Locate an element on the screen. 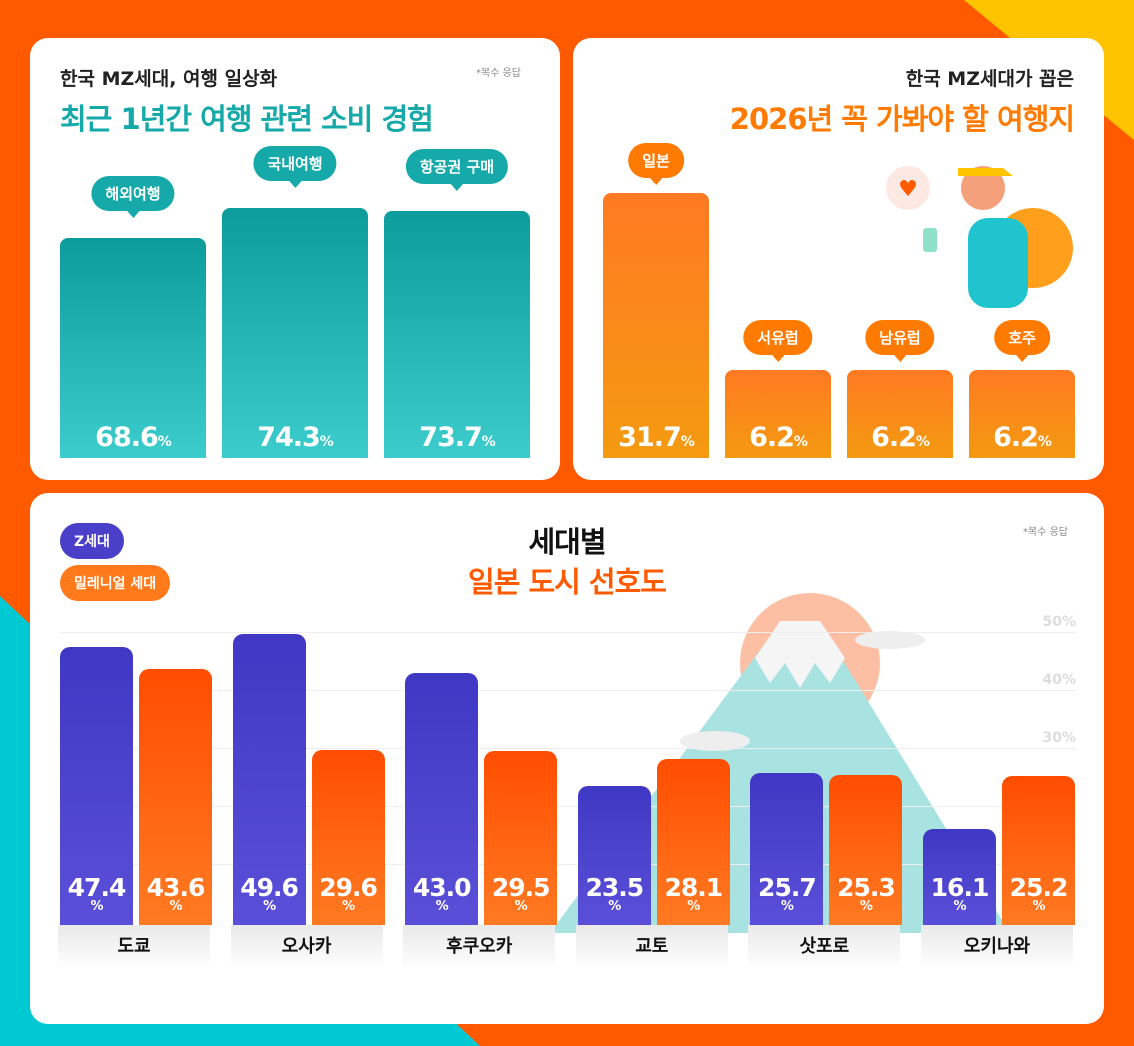 This screenshot has height=1046, width=1134. title-line2: 일본 도시 선호도 is located at coordinates (567, 582).